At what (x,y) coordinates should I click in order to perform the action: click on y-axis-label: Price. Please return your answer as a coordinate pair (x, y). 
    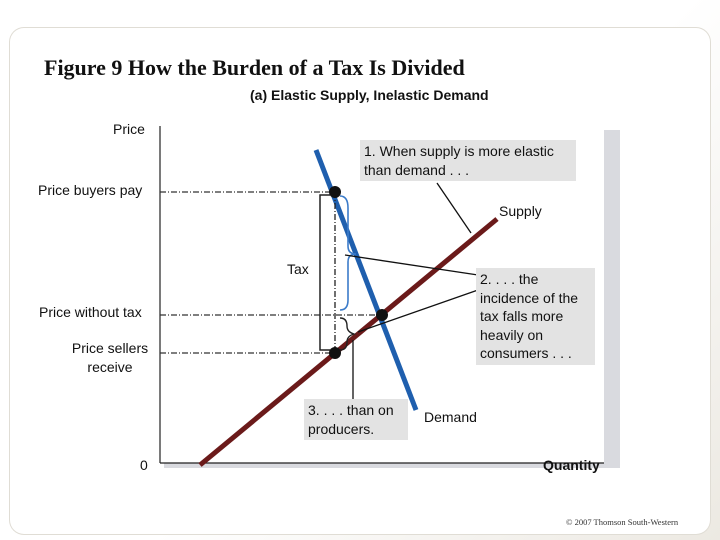
    Looking at the image, I should click on (129, 129).